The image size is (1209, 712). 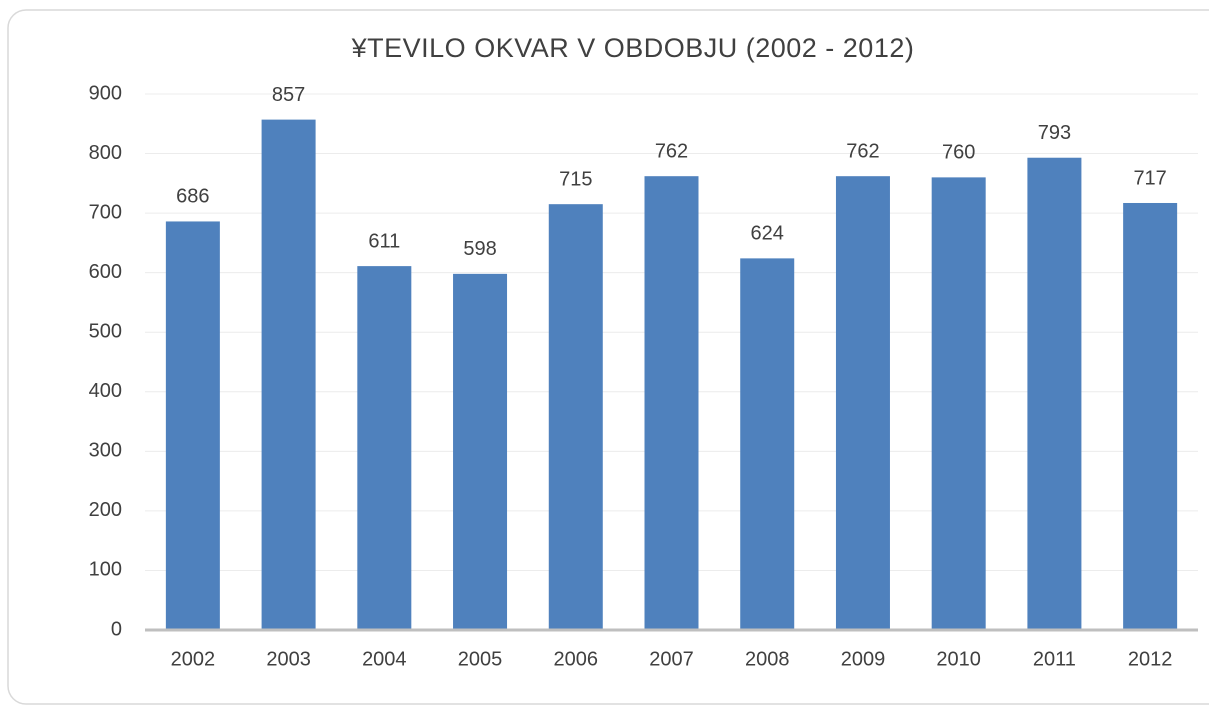 What do you see at coordinates (1054, 659) in the screenshot?
I see `x-tick-label: 2011` at bounding box center [1054, 659].